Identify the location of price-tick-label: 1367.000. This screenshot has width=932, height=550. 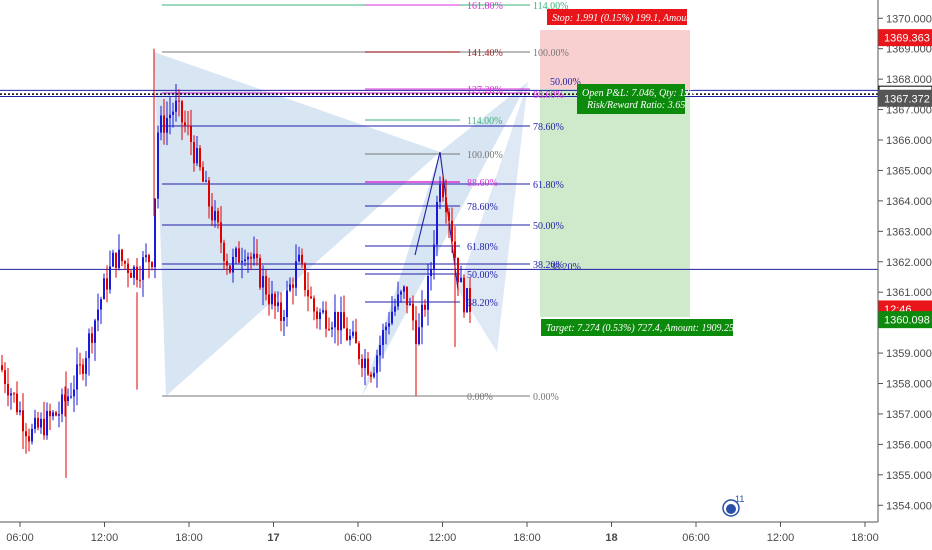
(909, 111).